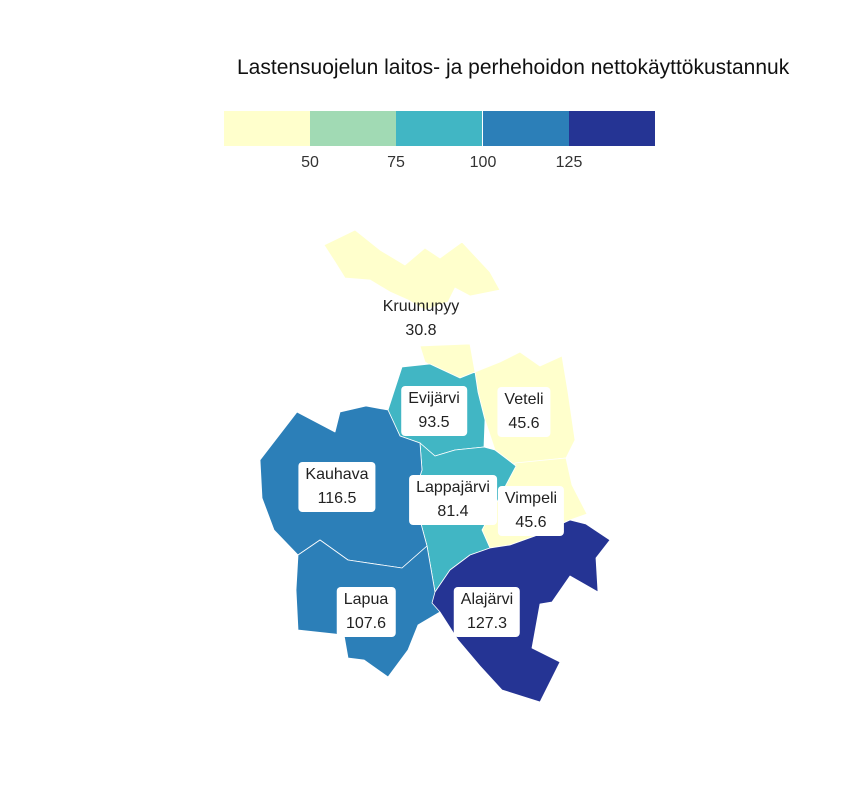  I want to click on legend-tick-100: 100, so click(483, 162).